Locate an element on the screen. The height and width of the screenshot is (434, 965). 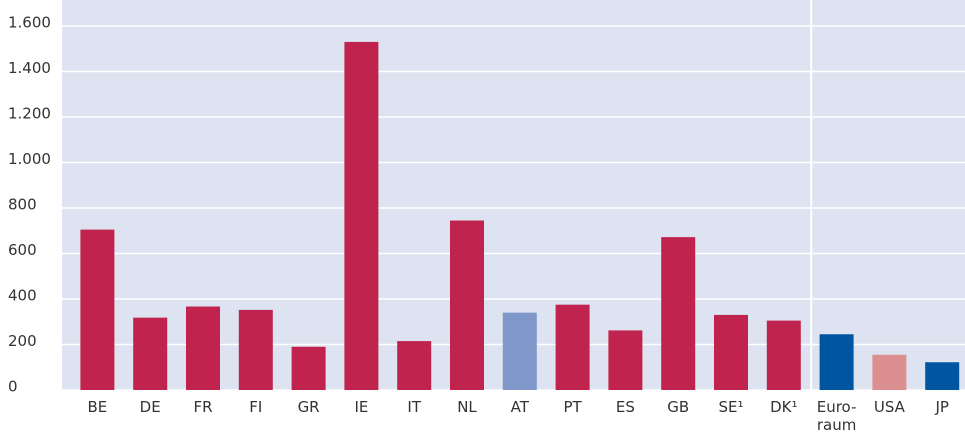
x-tick-label: USA is located at coordinates (889, 407).